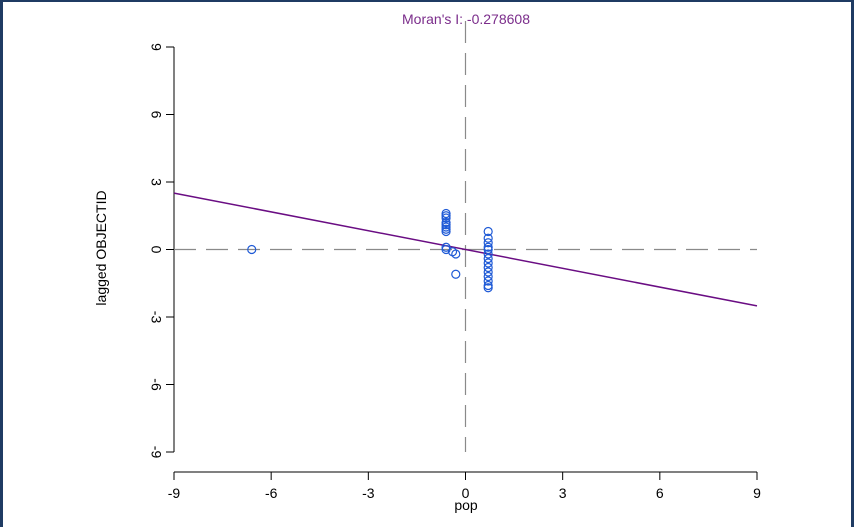 This screenshot has height=527, width=854. I want to click on x-tick-label: 9, so click(757, 493).